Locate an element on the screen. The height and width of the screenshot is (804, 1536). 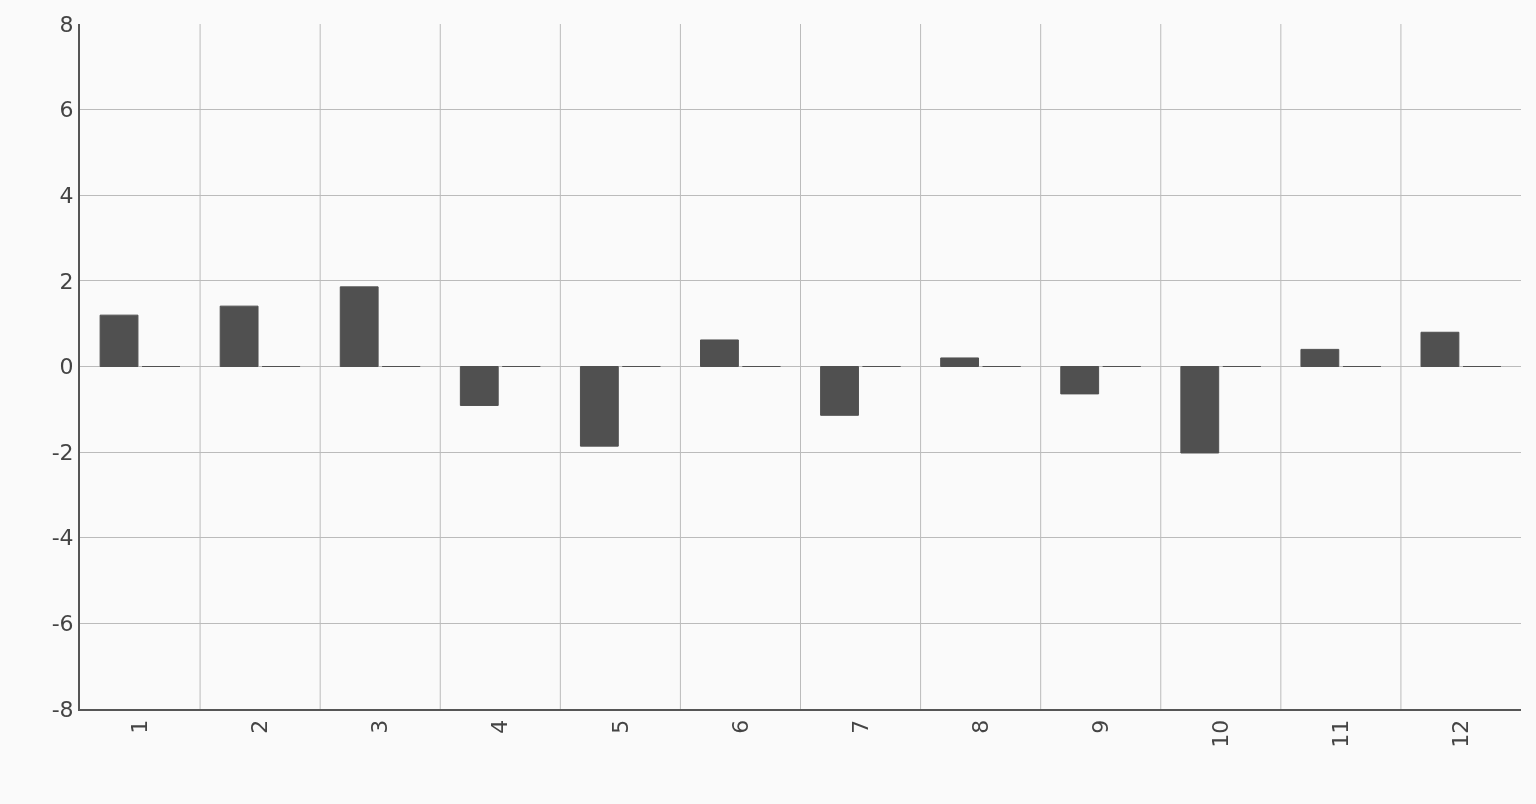
x-tick-label: 9 is located at coordinates (1100, 726).